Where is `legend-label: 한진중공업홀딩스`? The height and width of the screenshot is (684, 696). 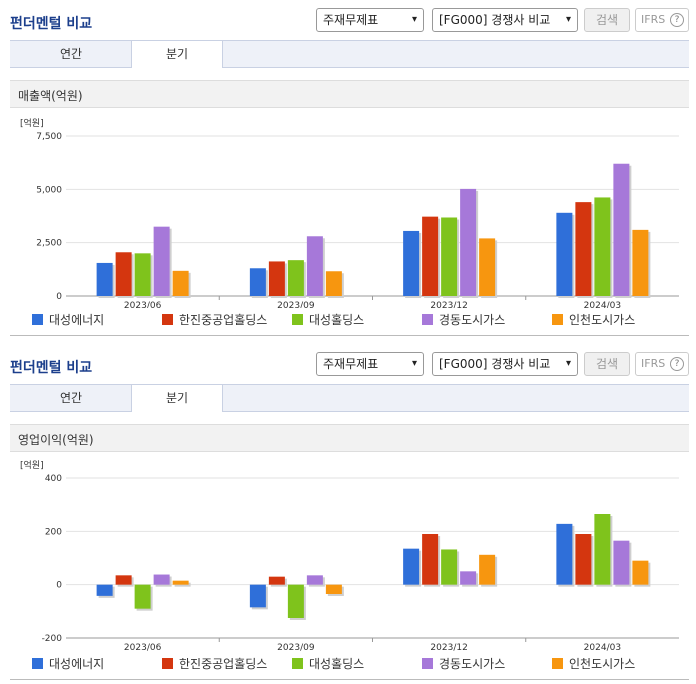 legend-label: 한진중공업홀딩스 is located at coordinates (223, 664).